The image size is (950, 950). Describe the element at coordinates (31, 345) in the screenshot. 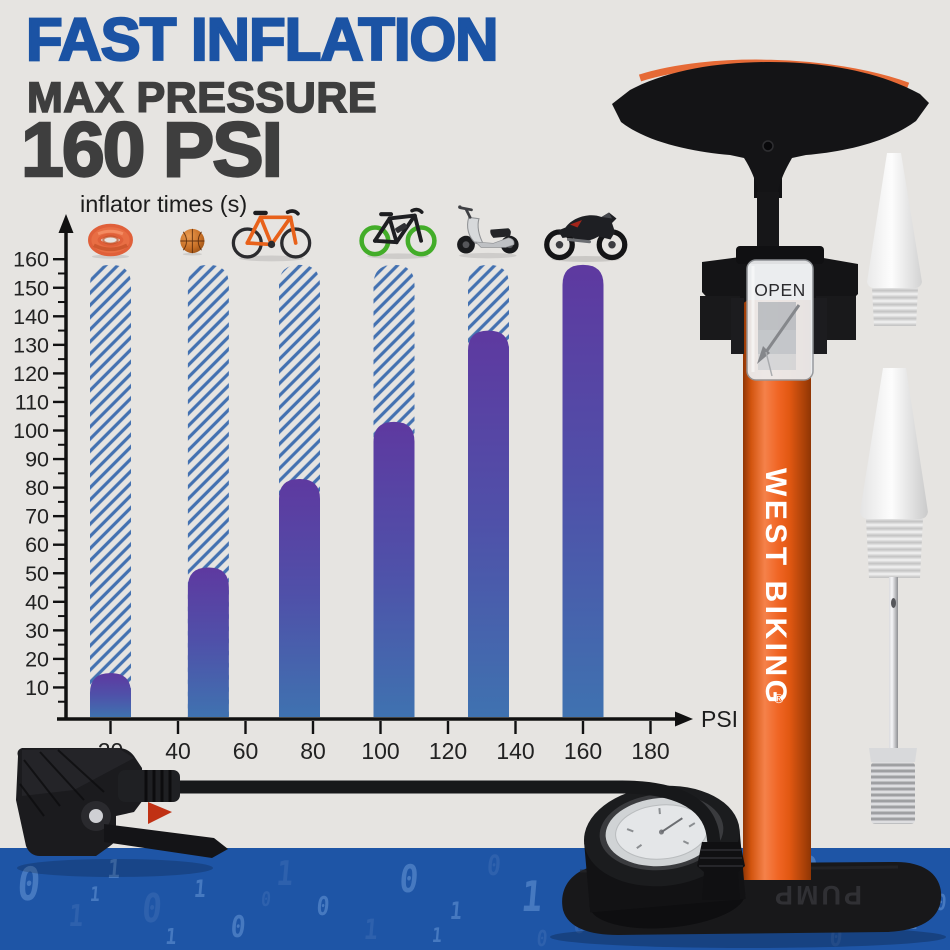

I see `y-tick-label: 130` at that location.